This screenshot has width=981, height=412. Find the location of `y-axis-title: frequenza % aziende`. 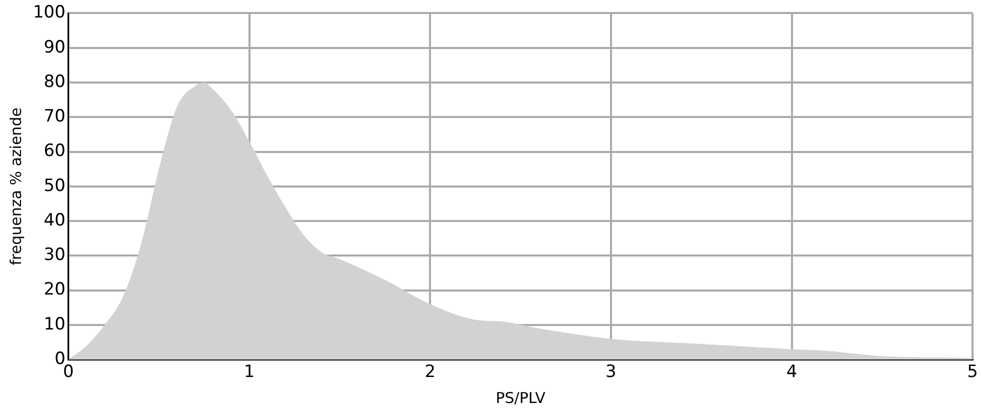

y-axis-title: frequenza % aziende is located at coordinates (15, 187).